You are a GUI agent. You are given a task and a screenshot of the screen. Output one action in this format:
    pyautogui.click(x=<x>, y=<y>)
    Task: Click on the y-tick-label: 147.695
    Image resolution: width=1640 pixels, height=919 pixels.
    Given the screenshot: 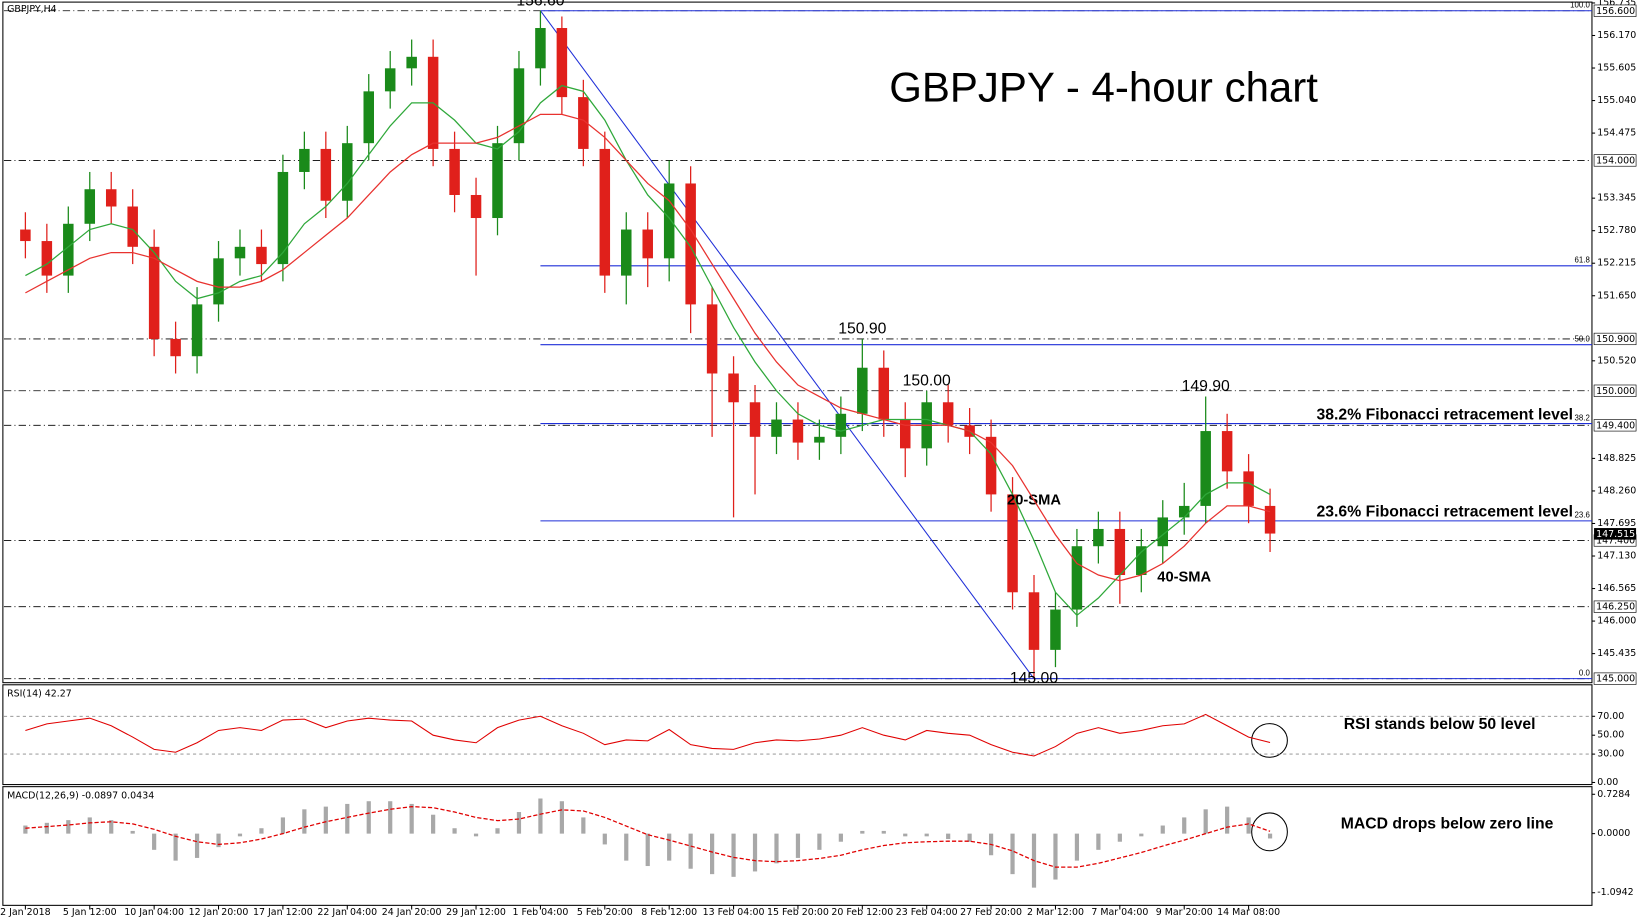 What is the action you would take?
    pyautogui.click(x=1616, y=523)
    